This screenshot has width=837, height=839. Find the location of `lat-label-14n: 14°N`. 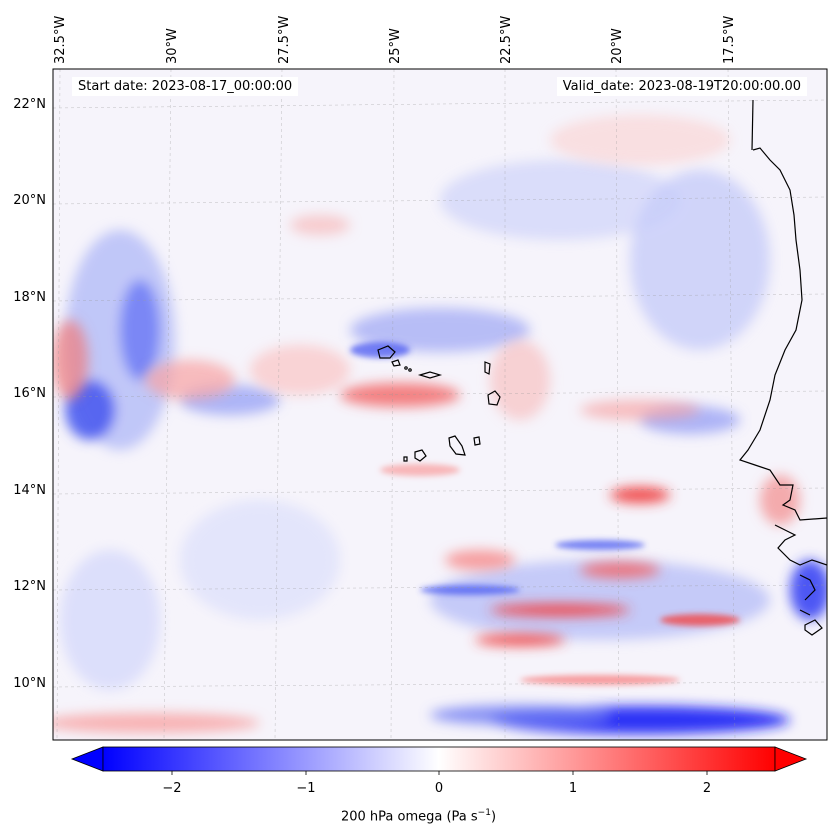

lat-label-14n: 14°N is located at coordinates (29, 490).